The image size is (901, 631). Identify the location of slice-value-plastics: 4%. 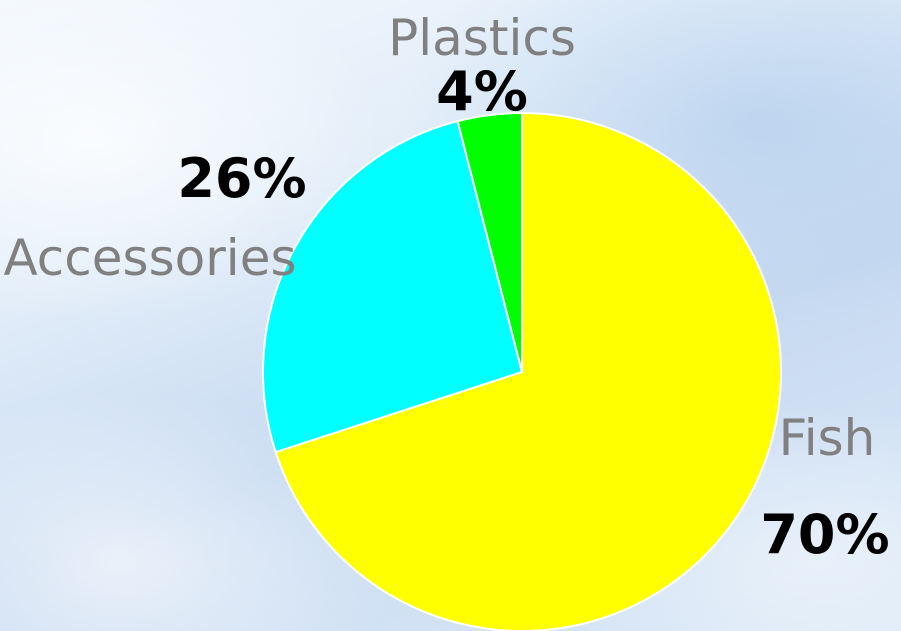
(482, 91).